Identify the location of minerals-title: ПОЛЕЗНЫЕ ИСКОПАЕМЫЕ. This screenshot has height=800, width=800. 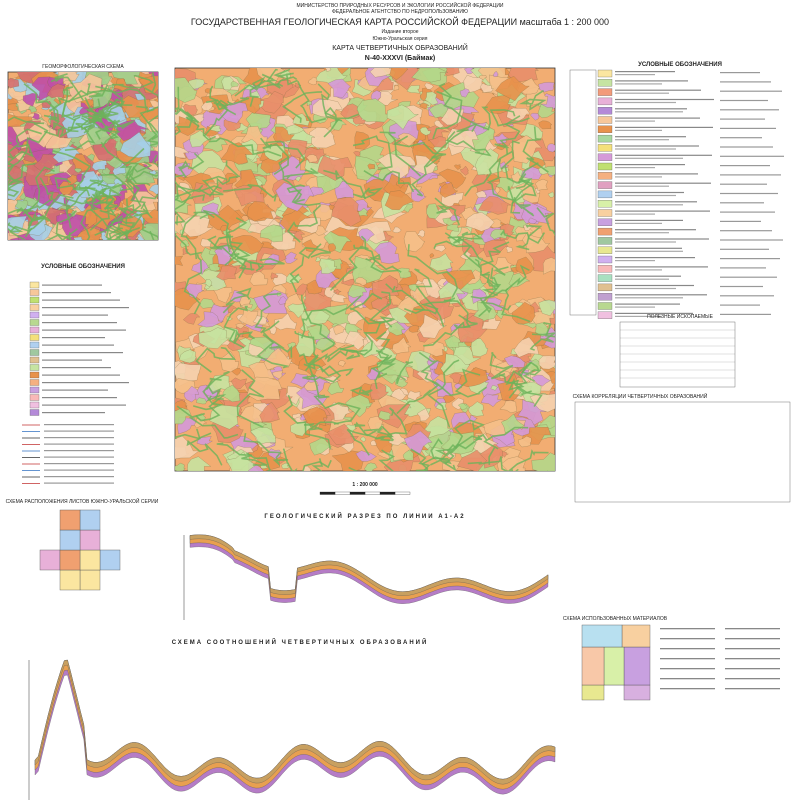
(680, 317).